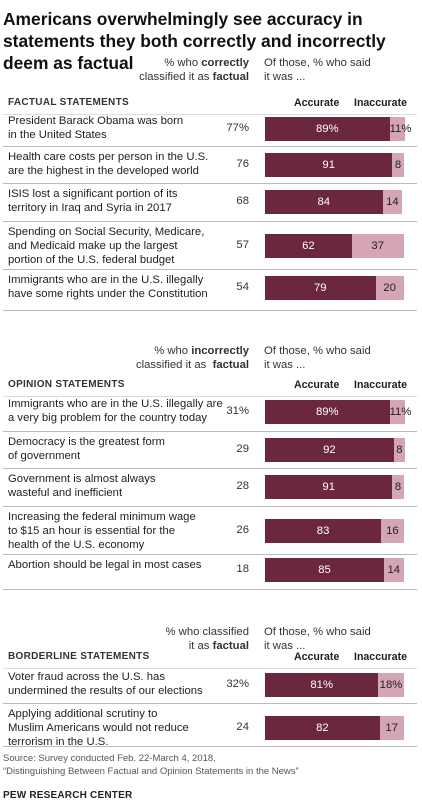 This screenshot has height=812, width=422. I want to click on statement-line: ISIS lost a significant portion of its, so click(93, 194).